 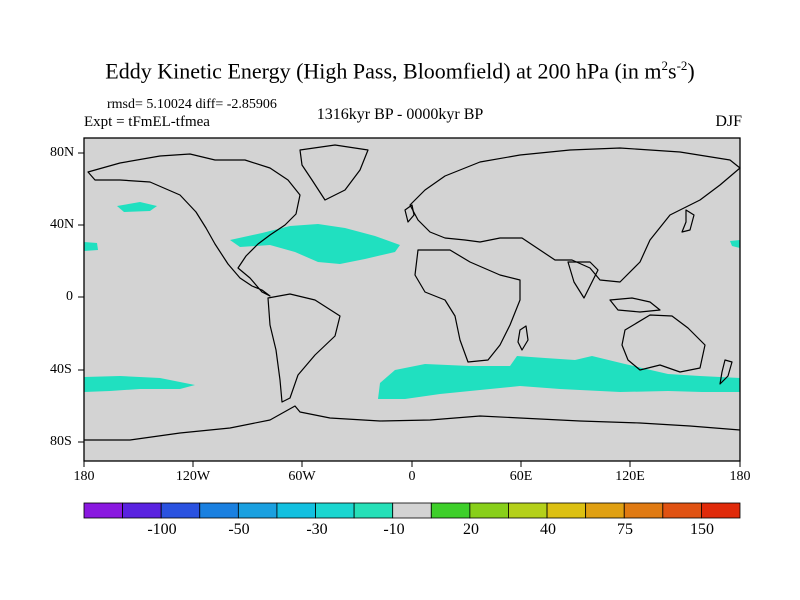 I want to click on australia-coast, so click(x=663, y=343).